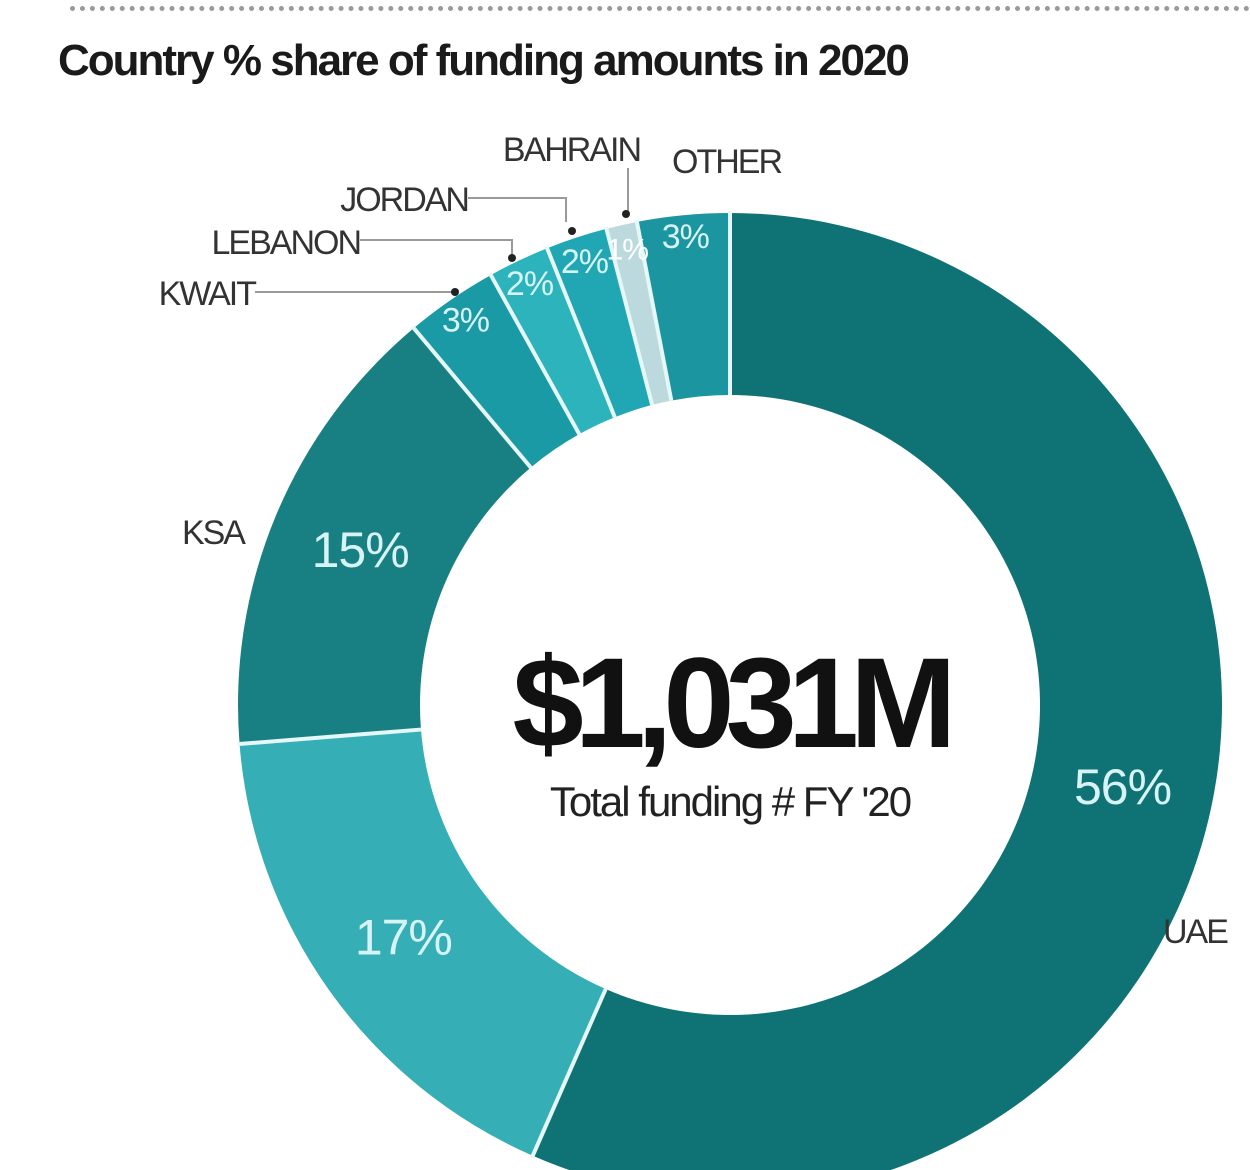 The width and height of the screenshot is (1250, 1170). What do you see at coordinates (404, 200) in the screenshot?
I see `category-label-jordan: JORDAN` at bounding box center [404, 200].